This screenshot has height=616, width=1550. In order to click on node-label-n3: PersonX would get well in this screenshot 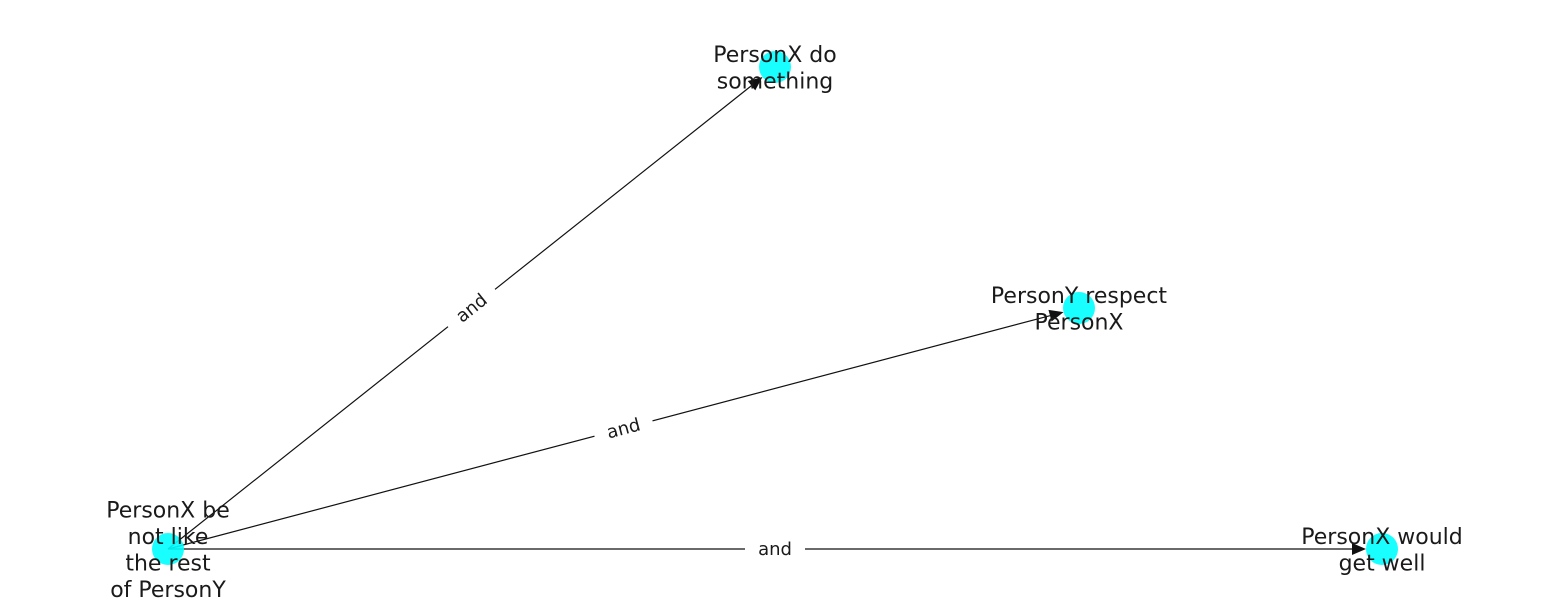, I will do `click(1381, 551)`.